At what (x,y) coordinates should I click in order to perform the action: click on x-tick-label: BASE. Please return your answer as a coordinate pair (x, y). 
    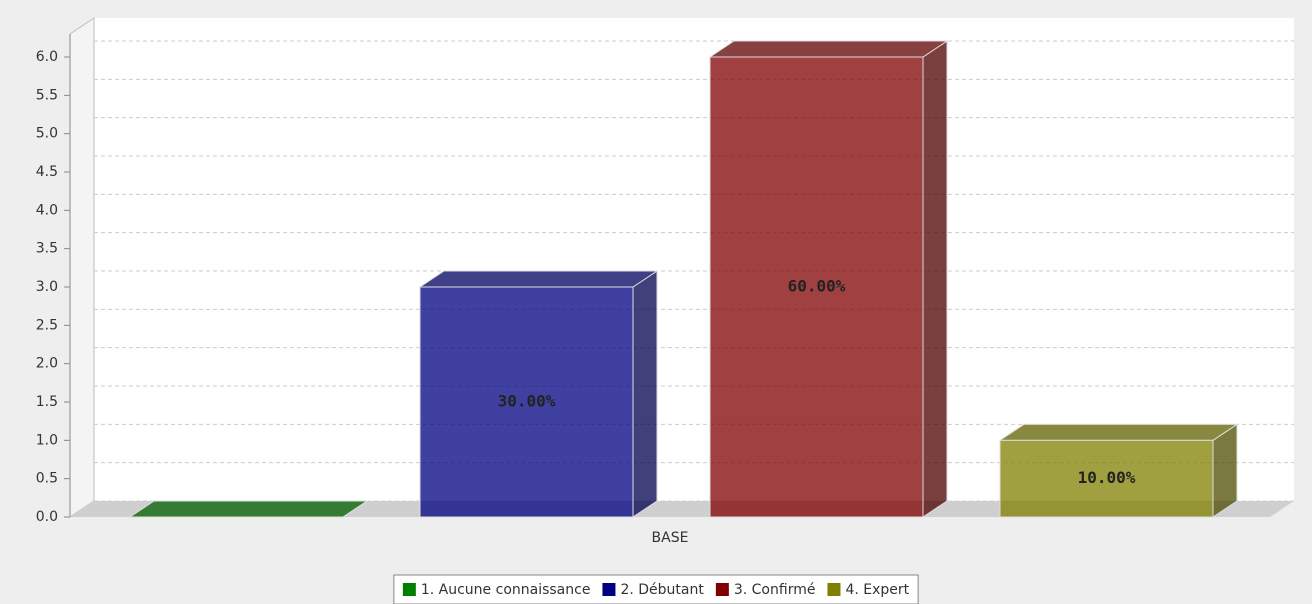
    Looking at the image, I should click on (670, 538).